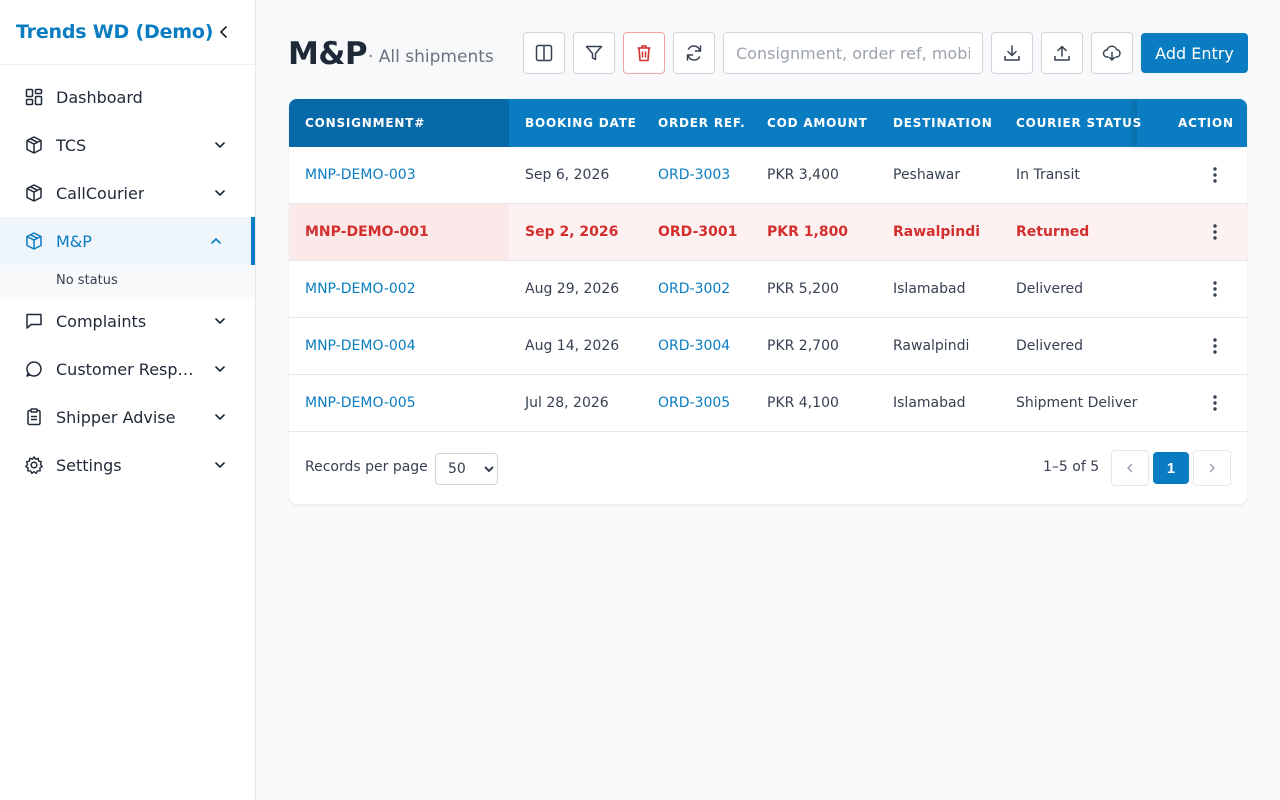 The image size is (1280, 800). I want to click on sidebar-item-complaints: Complaints, so click(127, 321).